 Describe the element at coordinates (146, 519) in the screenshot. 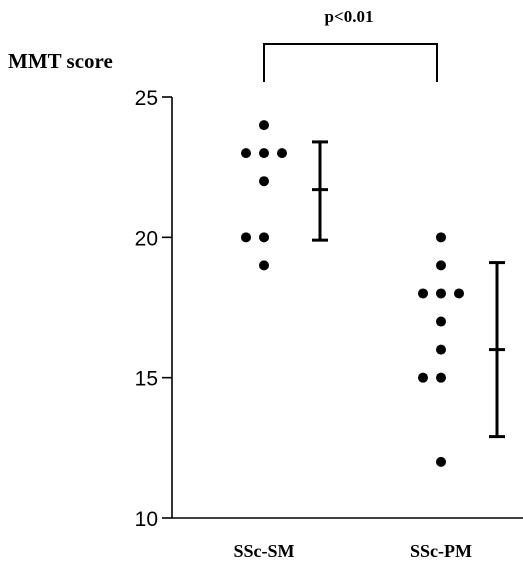

I see `y-tick-label: 10` at that location.